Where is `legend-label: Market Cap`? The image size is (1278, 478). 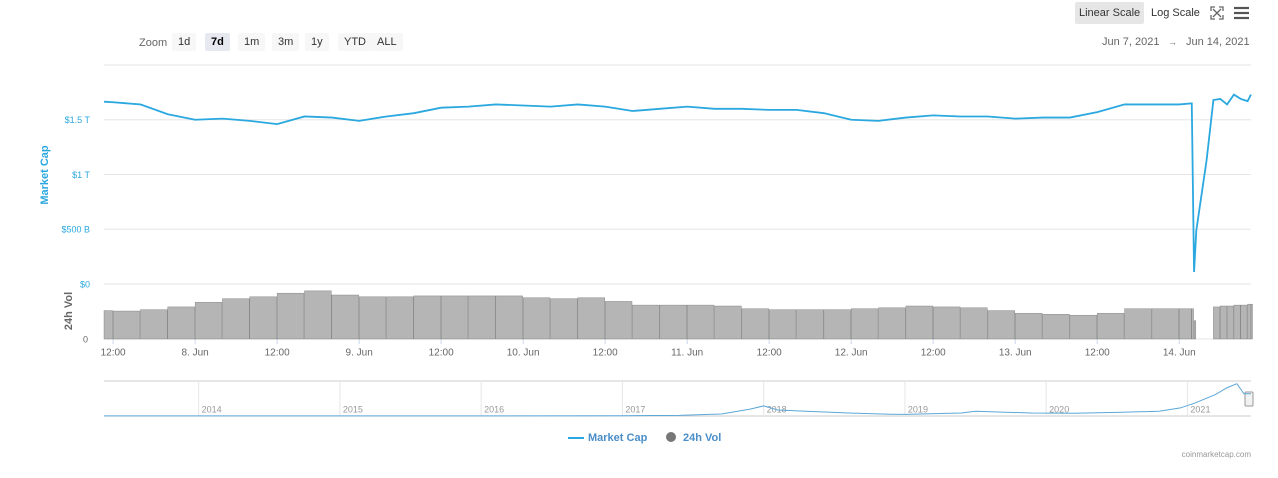
legend-label: Market Cap is located at coordinates (618, 438).